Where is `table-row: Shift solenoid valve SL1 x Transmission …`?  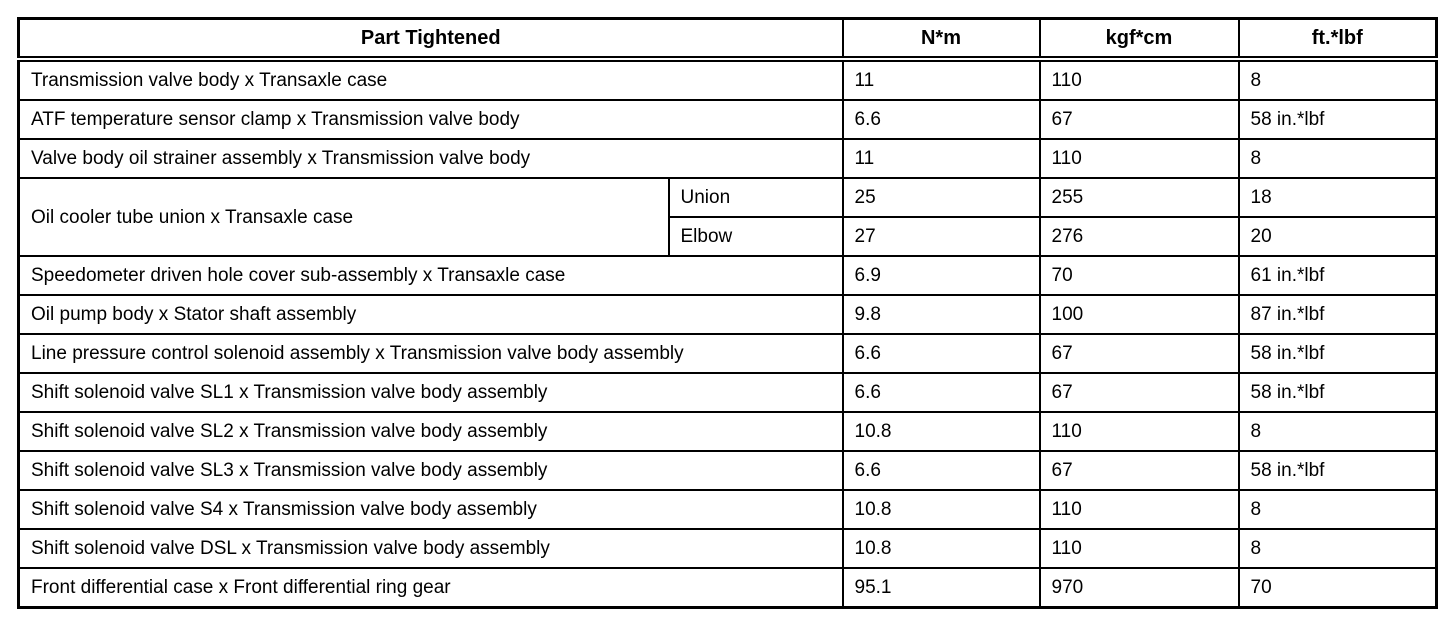
table-row: Shift solenoid valve SL1 x Transmission … is located at coordinates (727, 392).